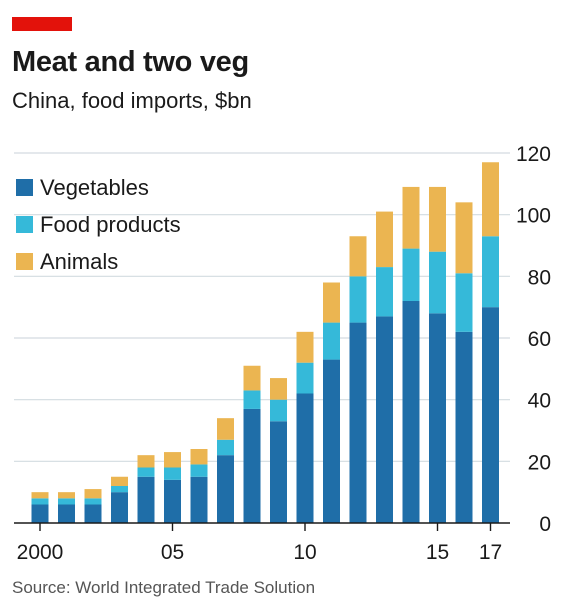 The image size is (563, 609). Describe the element at coordinates (533, 216) in the screenshot. I see `y-tick-label: 100` at that location.